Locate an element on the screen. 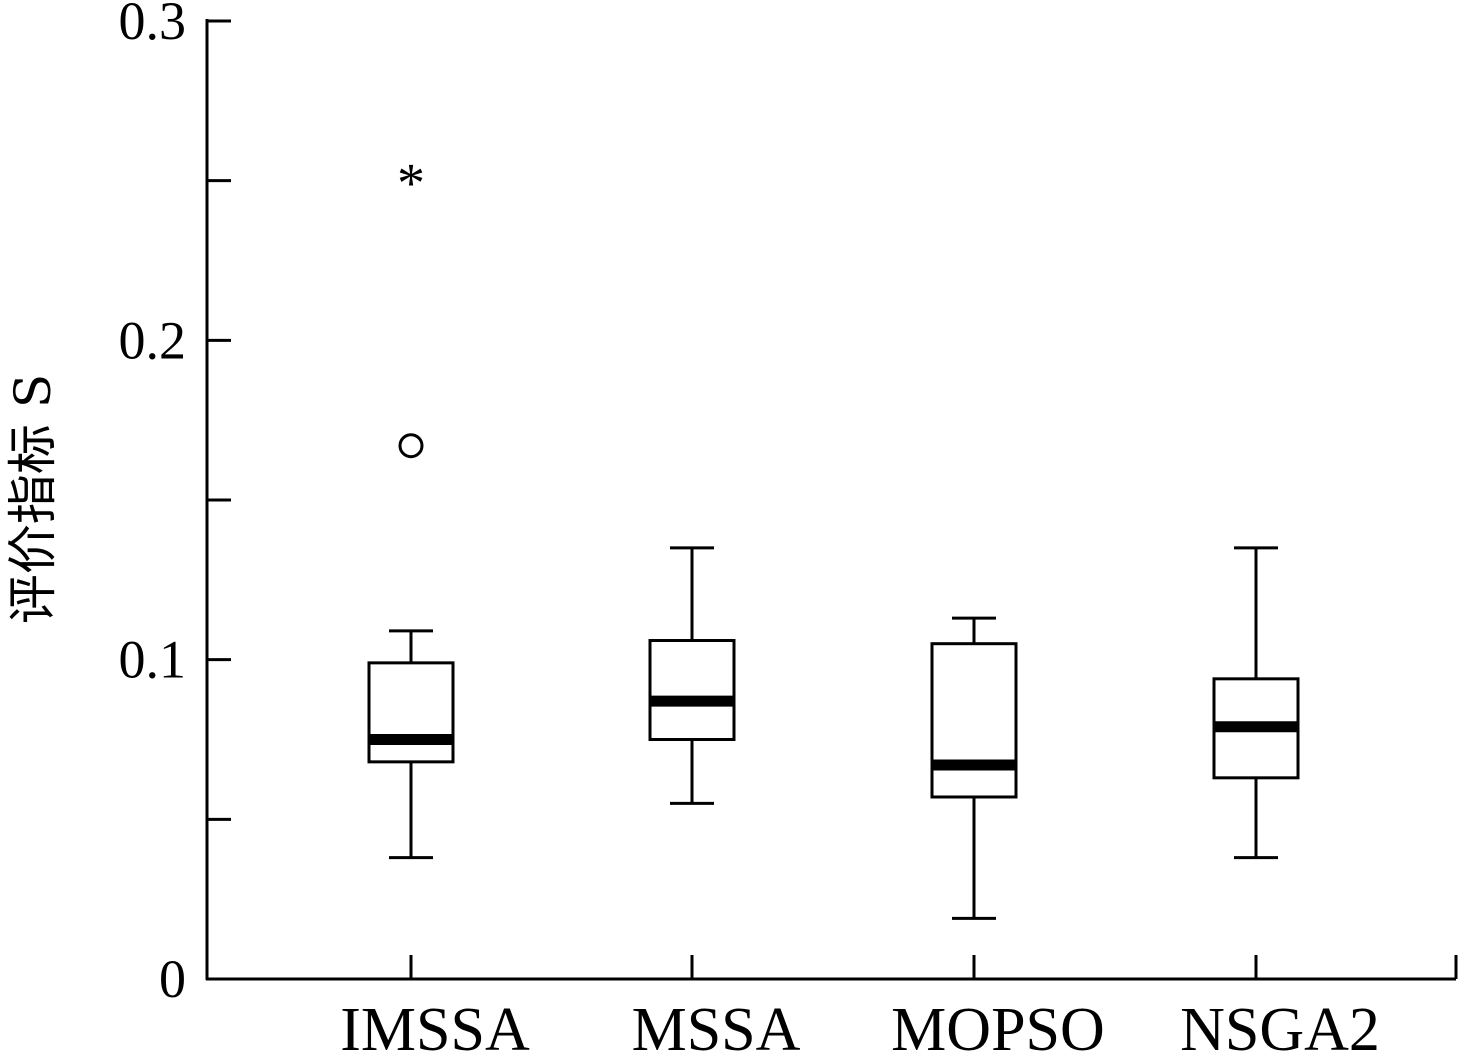 The width and height of the screenshot is (1460, 1053). box-nsga2 is located at coordinates (1256, 703).